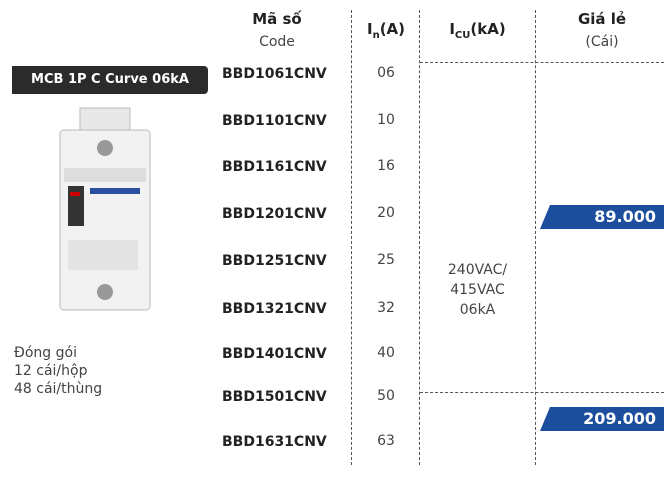 The image size is (664, 492). What do you see at coordinates (51, 371) in the screenshot?
I see `packaging-line: 12 cái/hộp` at bounding box center [51, 371].